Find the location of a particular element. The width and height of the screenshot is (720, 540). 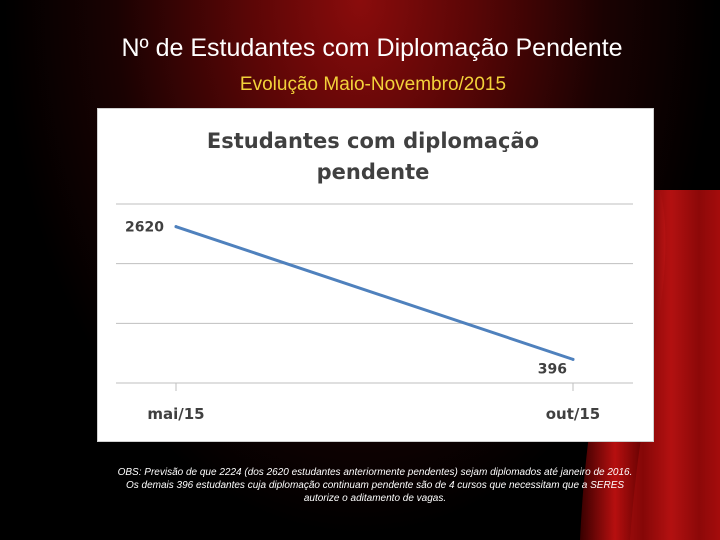

series-line is located at coordinates (374, 293).